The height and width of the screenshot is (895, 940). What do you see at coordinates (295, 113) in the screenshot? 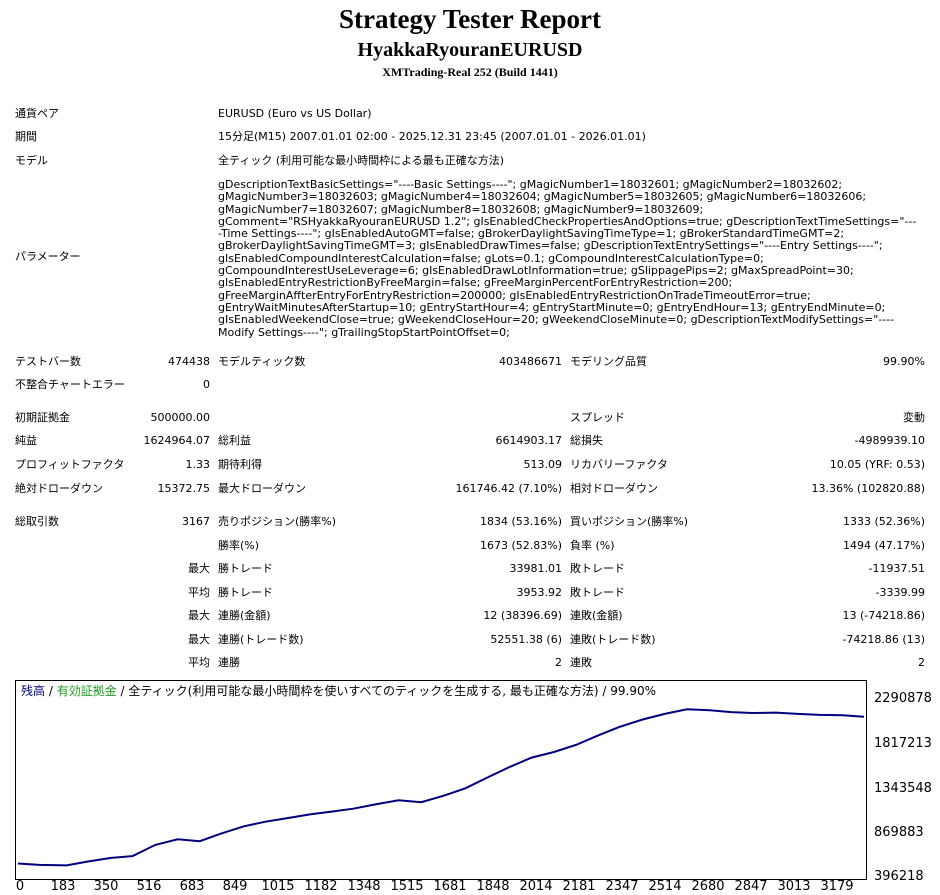
I see `symbol-value: EURUSD (Euro vs US Dollar)` at bounding box center [295, 113].